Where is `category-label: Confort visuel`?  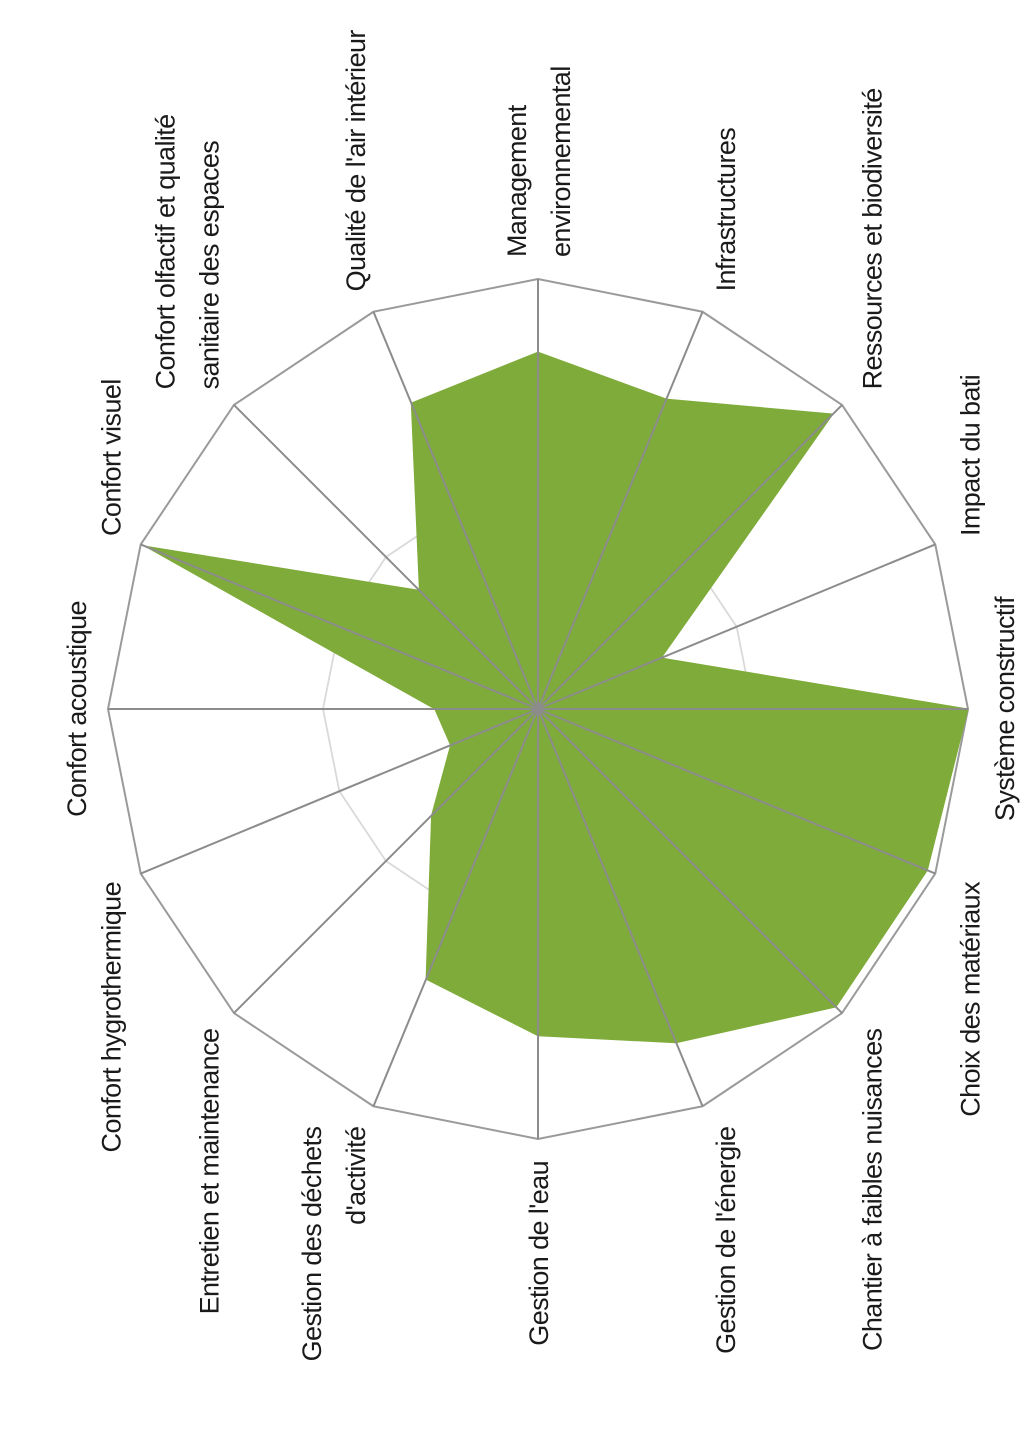 category-label: Confort visuel is located at coordinates (111, 457).